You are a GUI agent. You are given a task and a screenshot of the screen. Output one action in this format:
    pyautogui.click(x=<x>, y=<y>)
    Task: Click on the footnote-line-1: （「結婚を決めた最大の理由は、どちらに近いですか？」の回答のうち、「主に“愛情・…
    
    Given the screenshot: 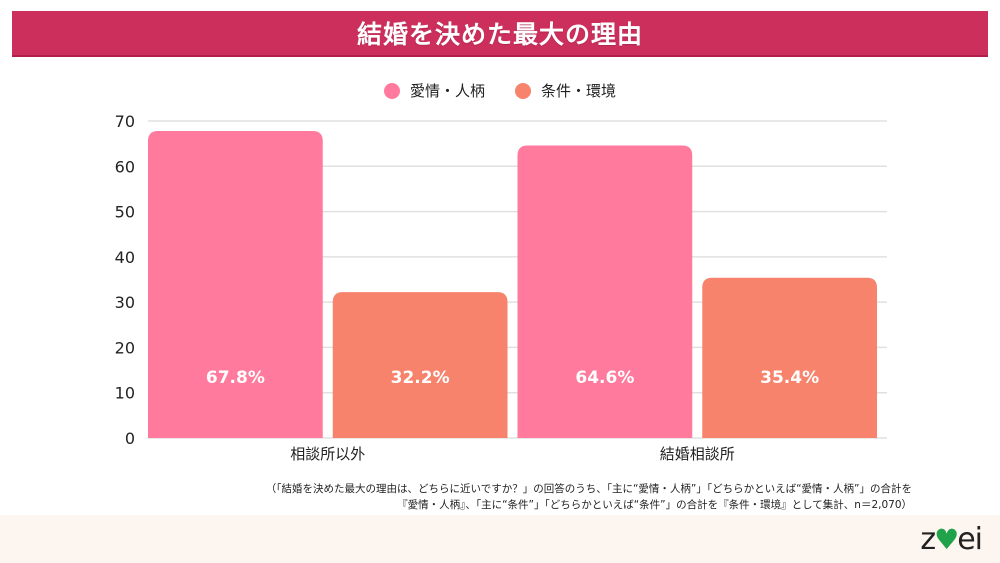 What is the action you would take?
    pyautogui.click(x=588, y=489)
    